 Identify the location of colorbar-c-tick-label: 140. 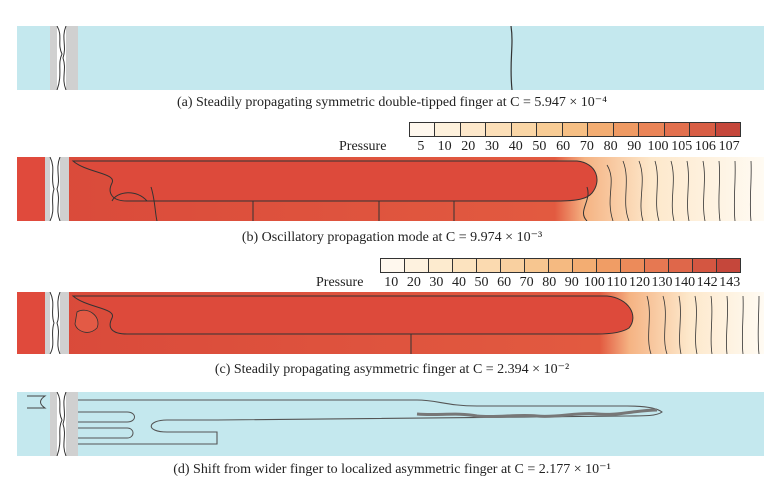
(685, 282).